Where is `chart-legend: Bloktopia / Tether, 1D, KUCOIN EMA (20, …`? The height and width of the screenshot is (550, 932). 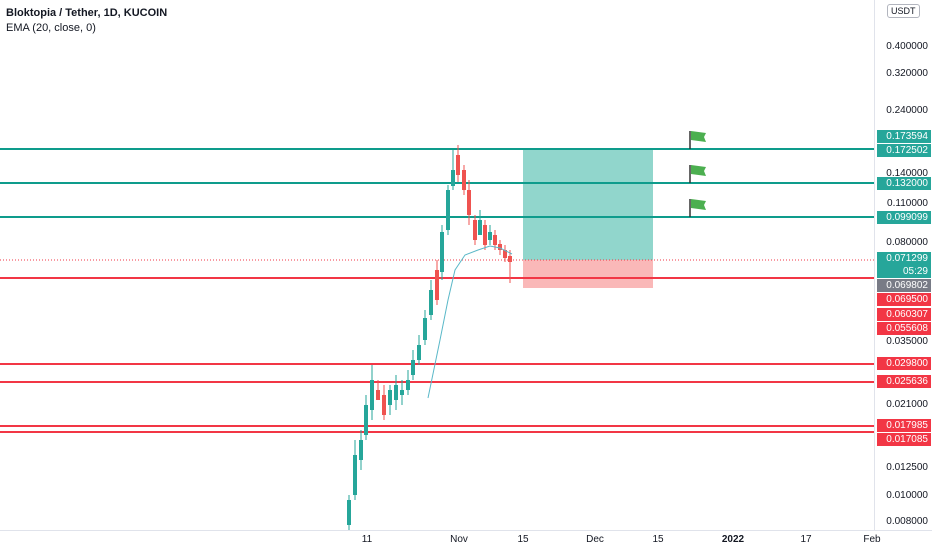 chart-legend: Bloktopia / Tether, 1D, KUCOIN EMA (20, … is located at coordinates (86, 21).